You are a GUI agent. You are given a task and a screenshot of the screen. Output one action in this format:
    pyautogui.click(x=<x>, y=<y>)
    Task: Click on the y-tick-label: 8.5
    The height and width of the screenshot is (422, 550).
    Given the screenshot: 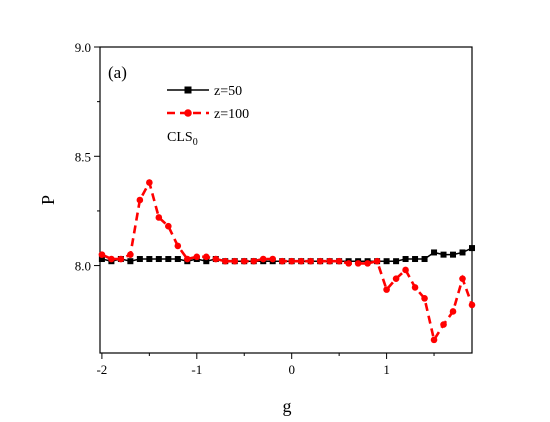 What is the action you would take?
    pyautogui.click(x=83, y=156)
    